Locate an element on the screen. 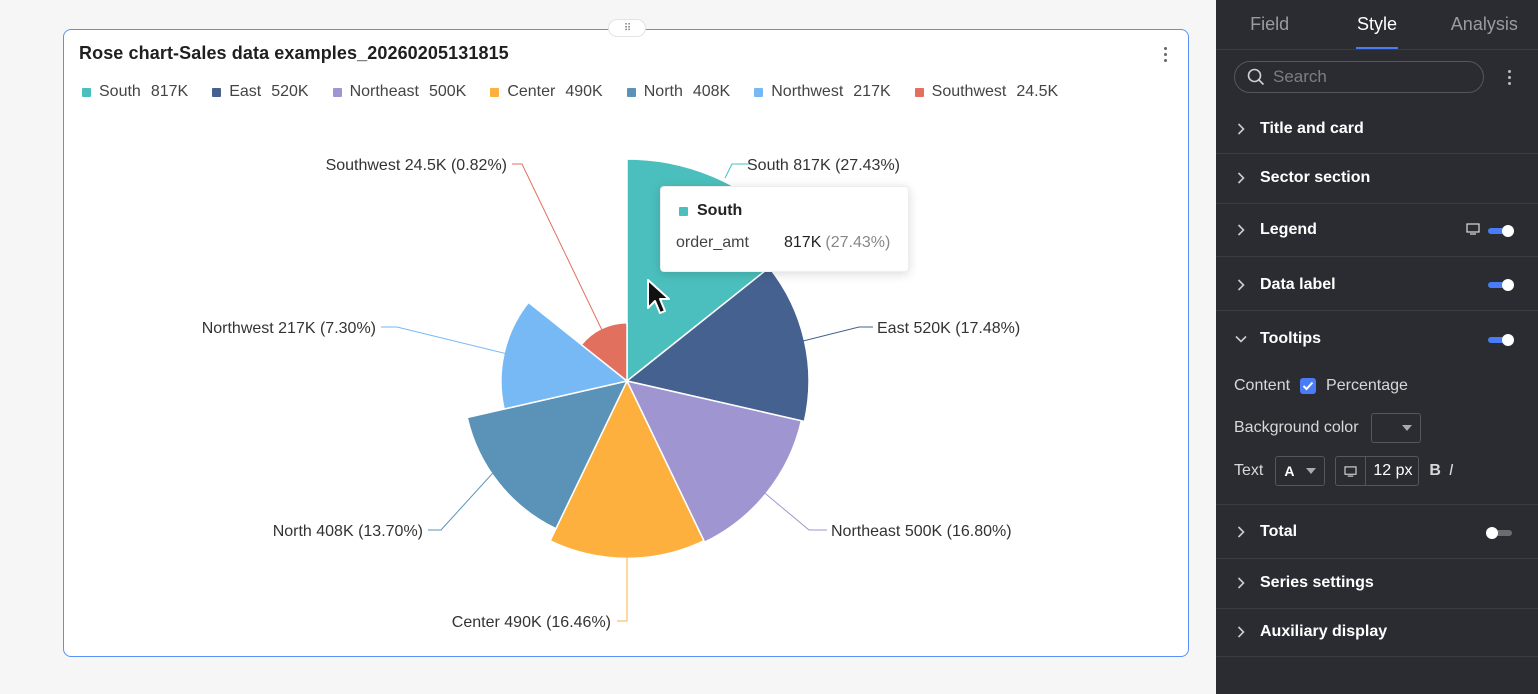 The image size is (1538, 694). legend-item: Northeast 500K is located at coordinates (399, 92).